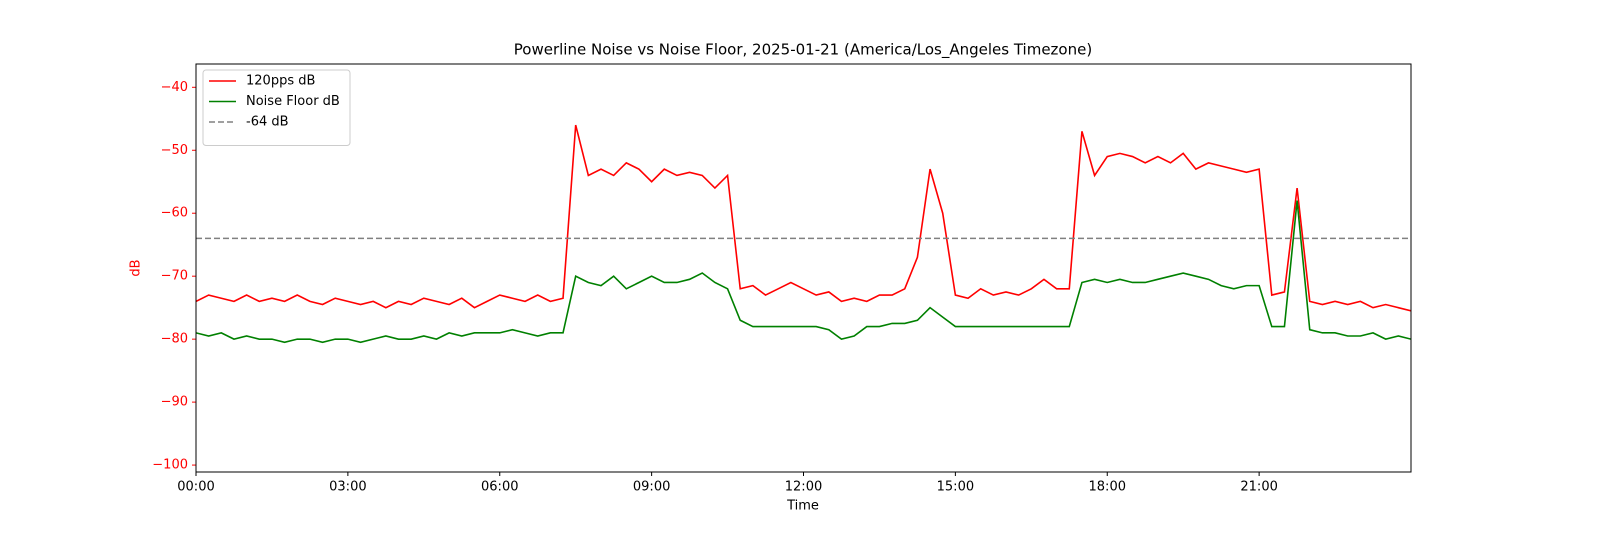 The width and height of the screenshot is (1600, 540). I want to click on y-axis-label: dB, so click(136, 267).